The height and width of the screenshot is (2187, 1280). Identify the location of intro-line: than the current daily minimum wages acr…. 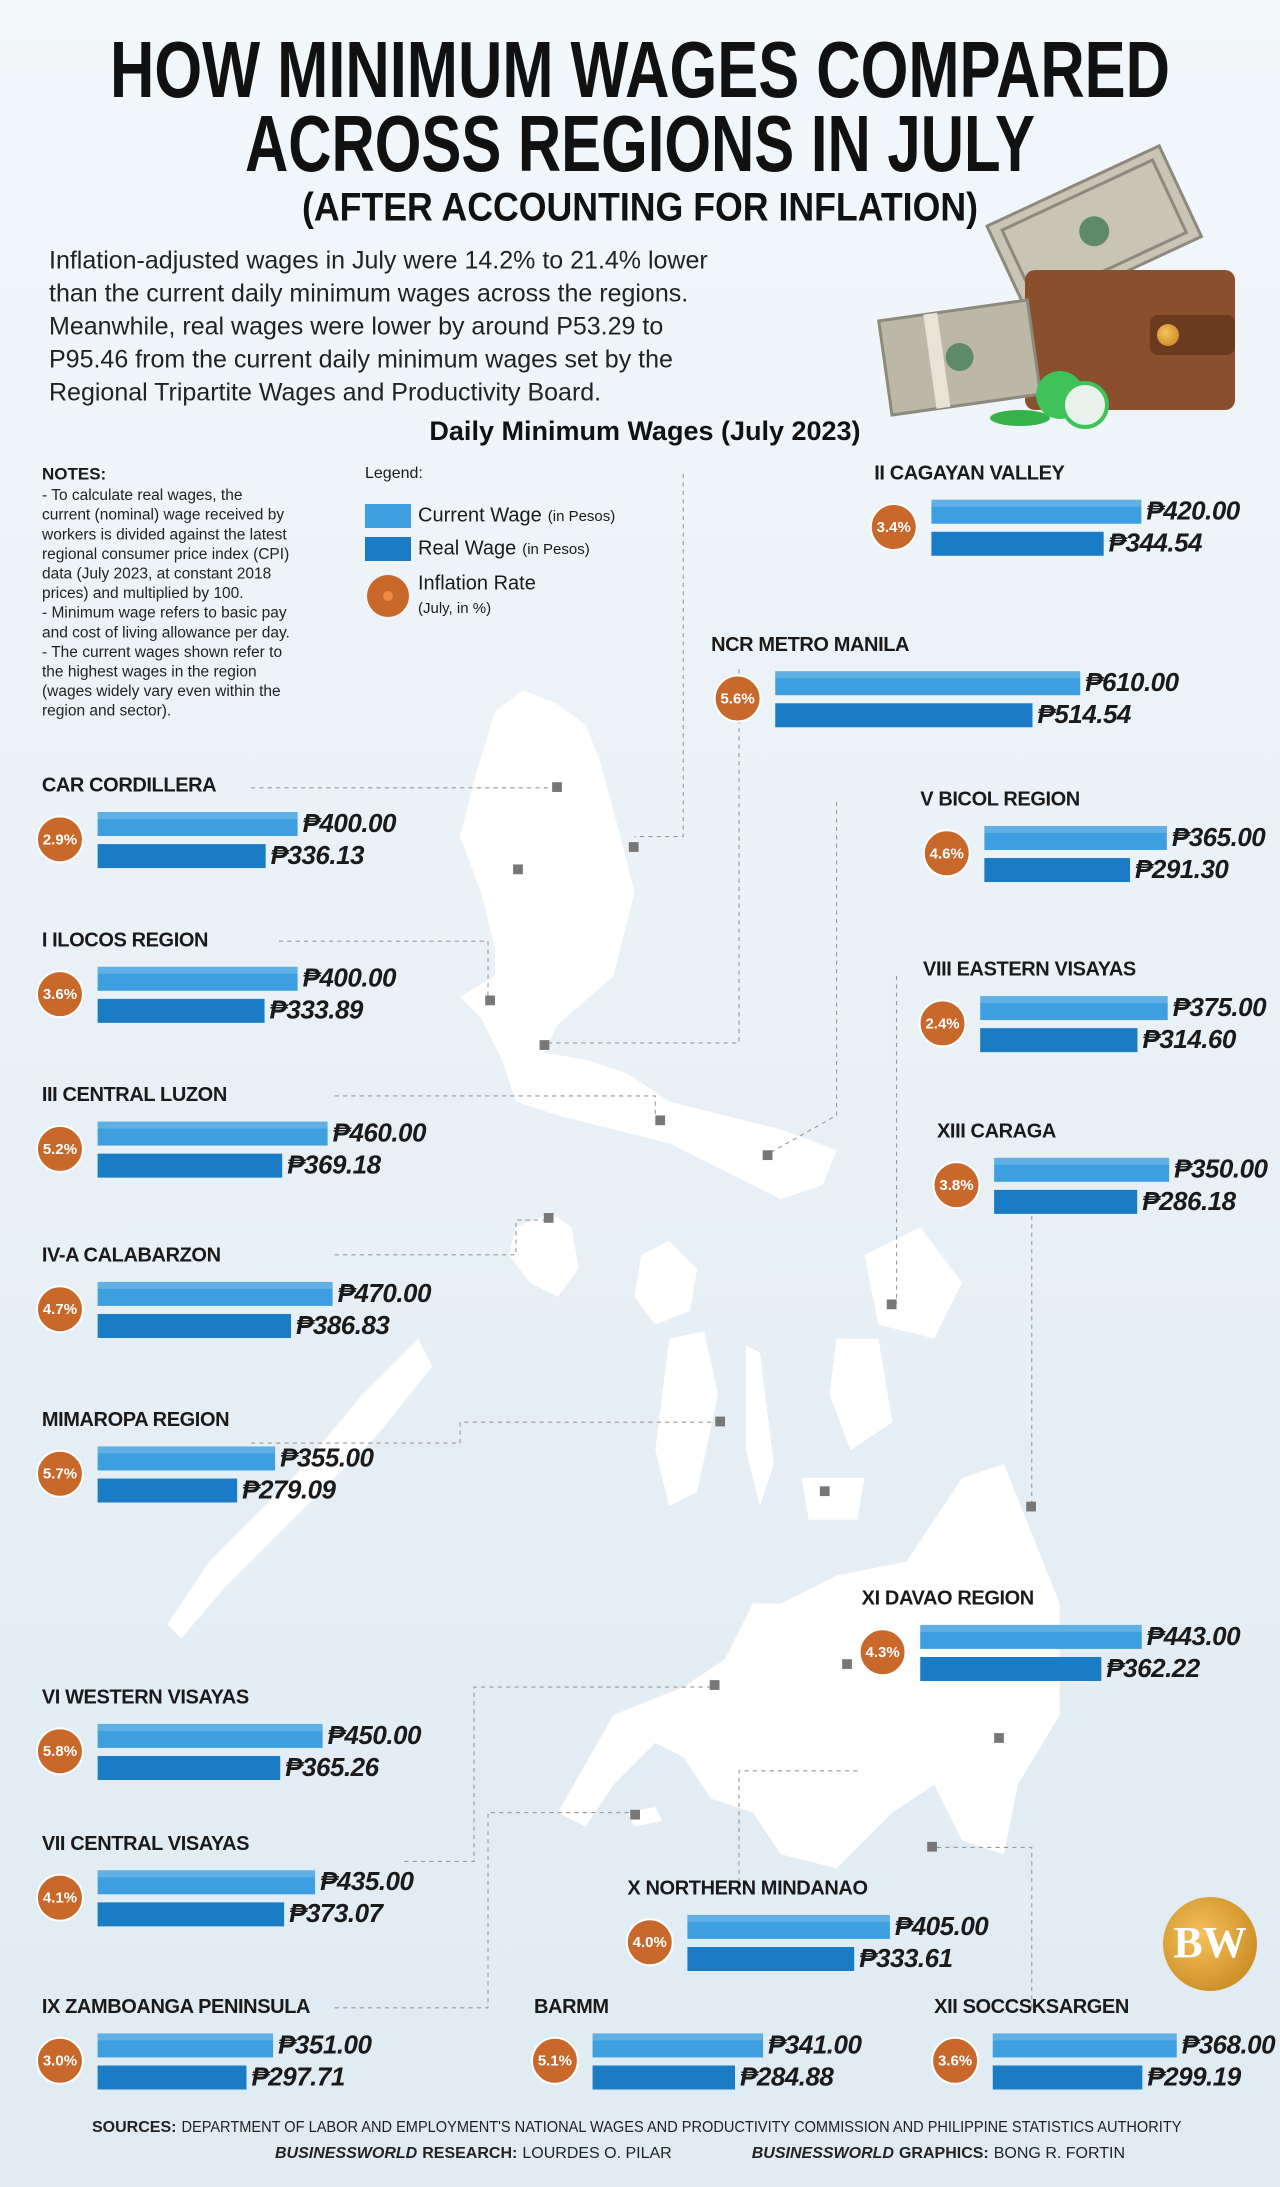
(368, 294).